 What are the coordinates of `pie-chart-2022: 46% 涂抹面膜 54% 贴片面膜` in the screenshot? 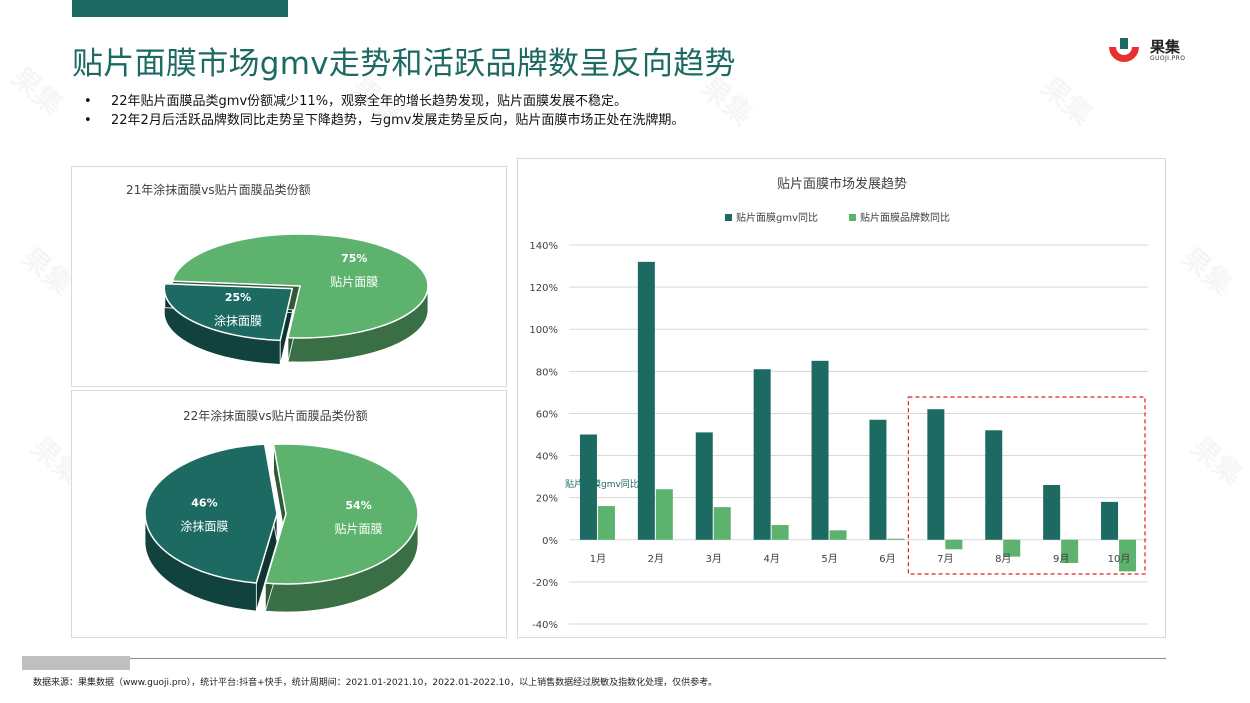 It's located at (281, 528).